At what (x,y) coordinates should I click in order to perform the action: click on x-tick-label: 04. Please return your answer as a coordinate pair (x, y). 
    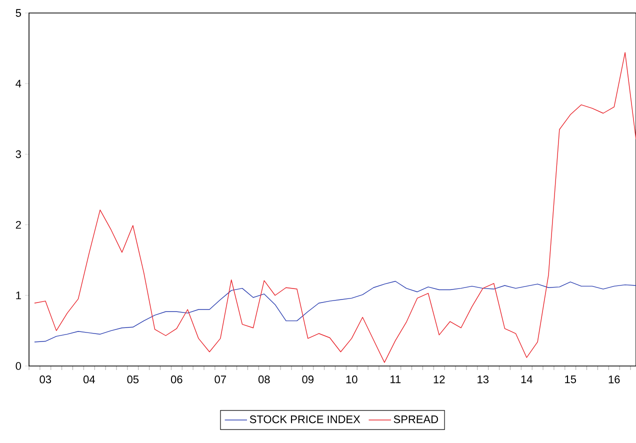
    Looking at the image, I should click on (89, 380).